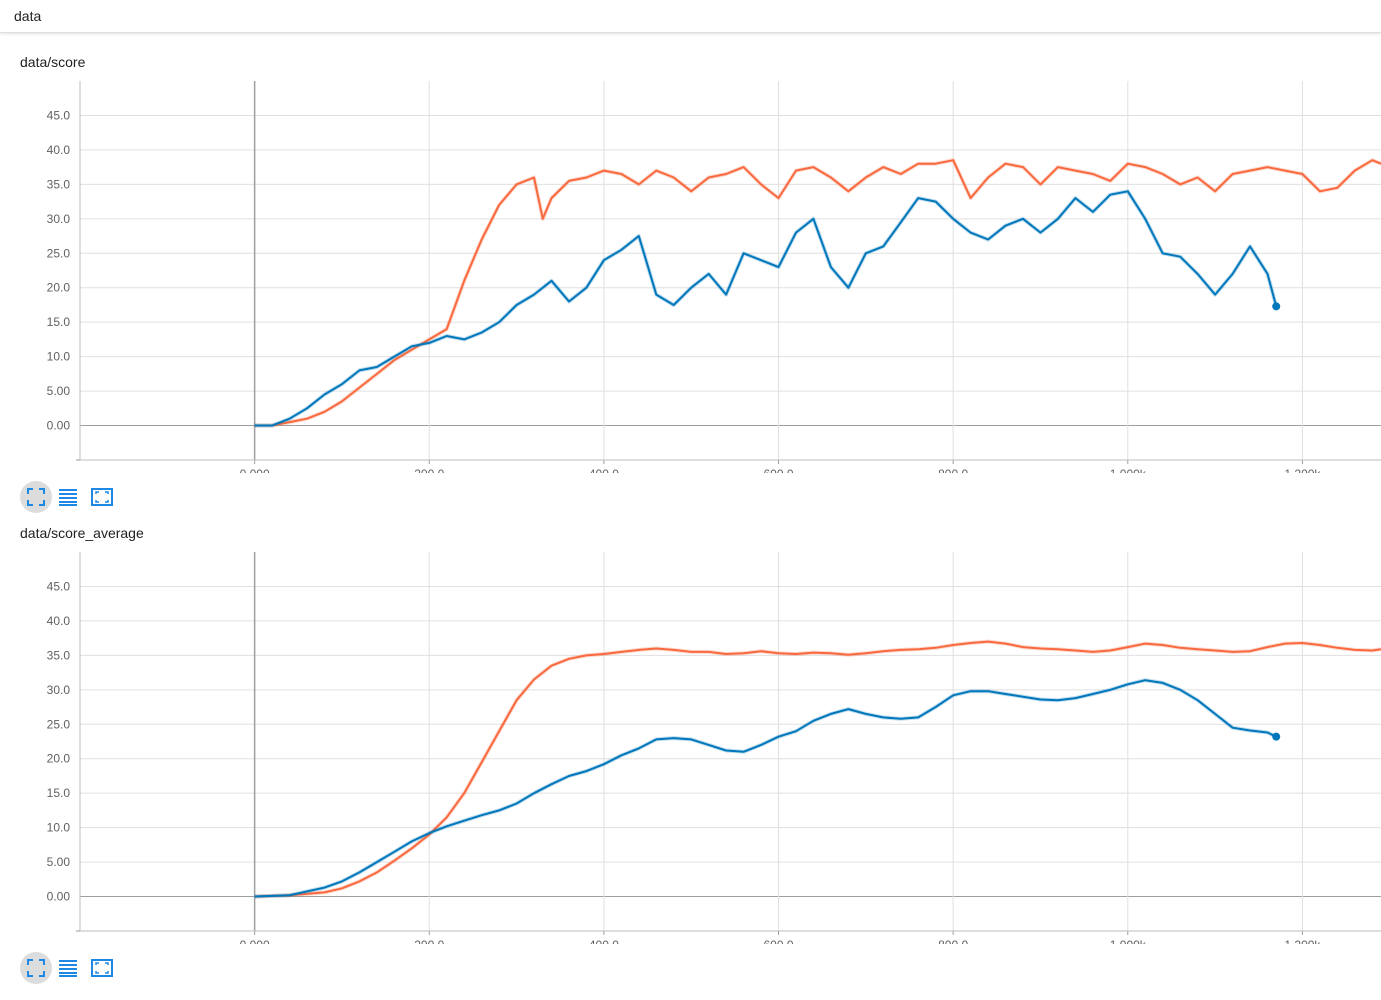 Image resolution: width=1381 pixels, height=1000 pixels. Describe the element at coordinates (690, 16) in the screenshot. I see `page-header: data` at that location.